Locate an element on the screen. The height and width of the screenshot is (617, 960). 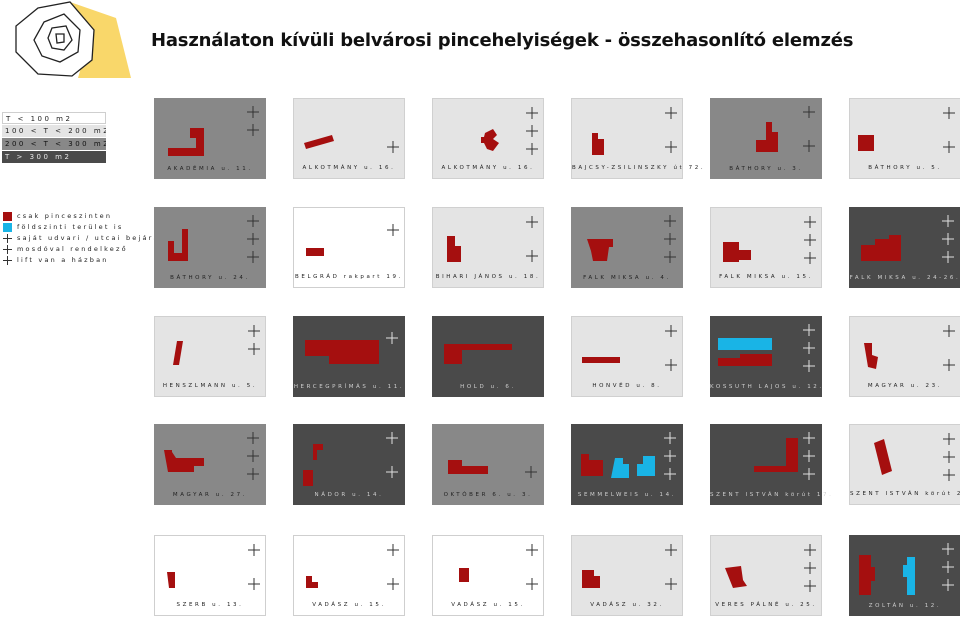
site-card: VADÁSZ u. 15. is located at coordinates (349, 575).